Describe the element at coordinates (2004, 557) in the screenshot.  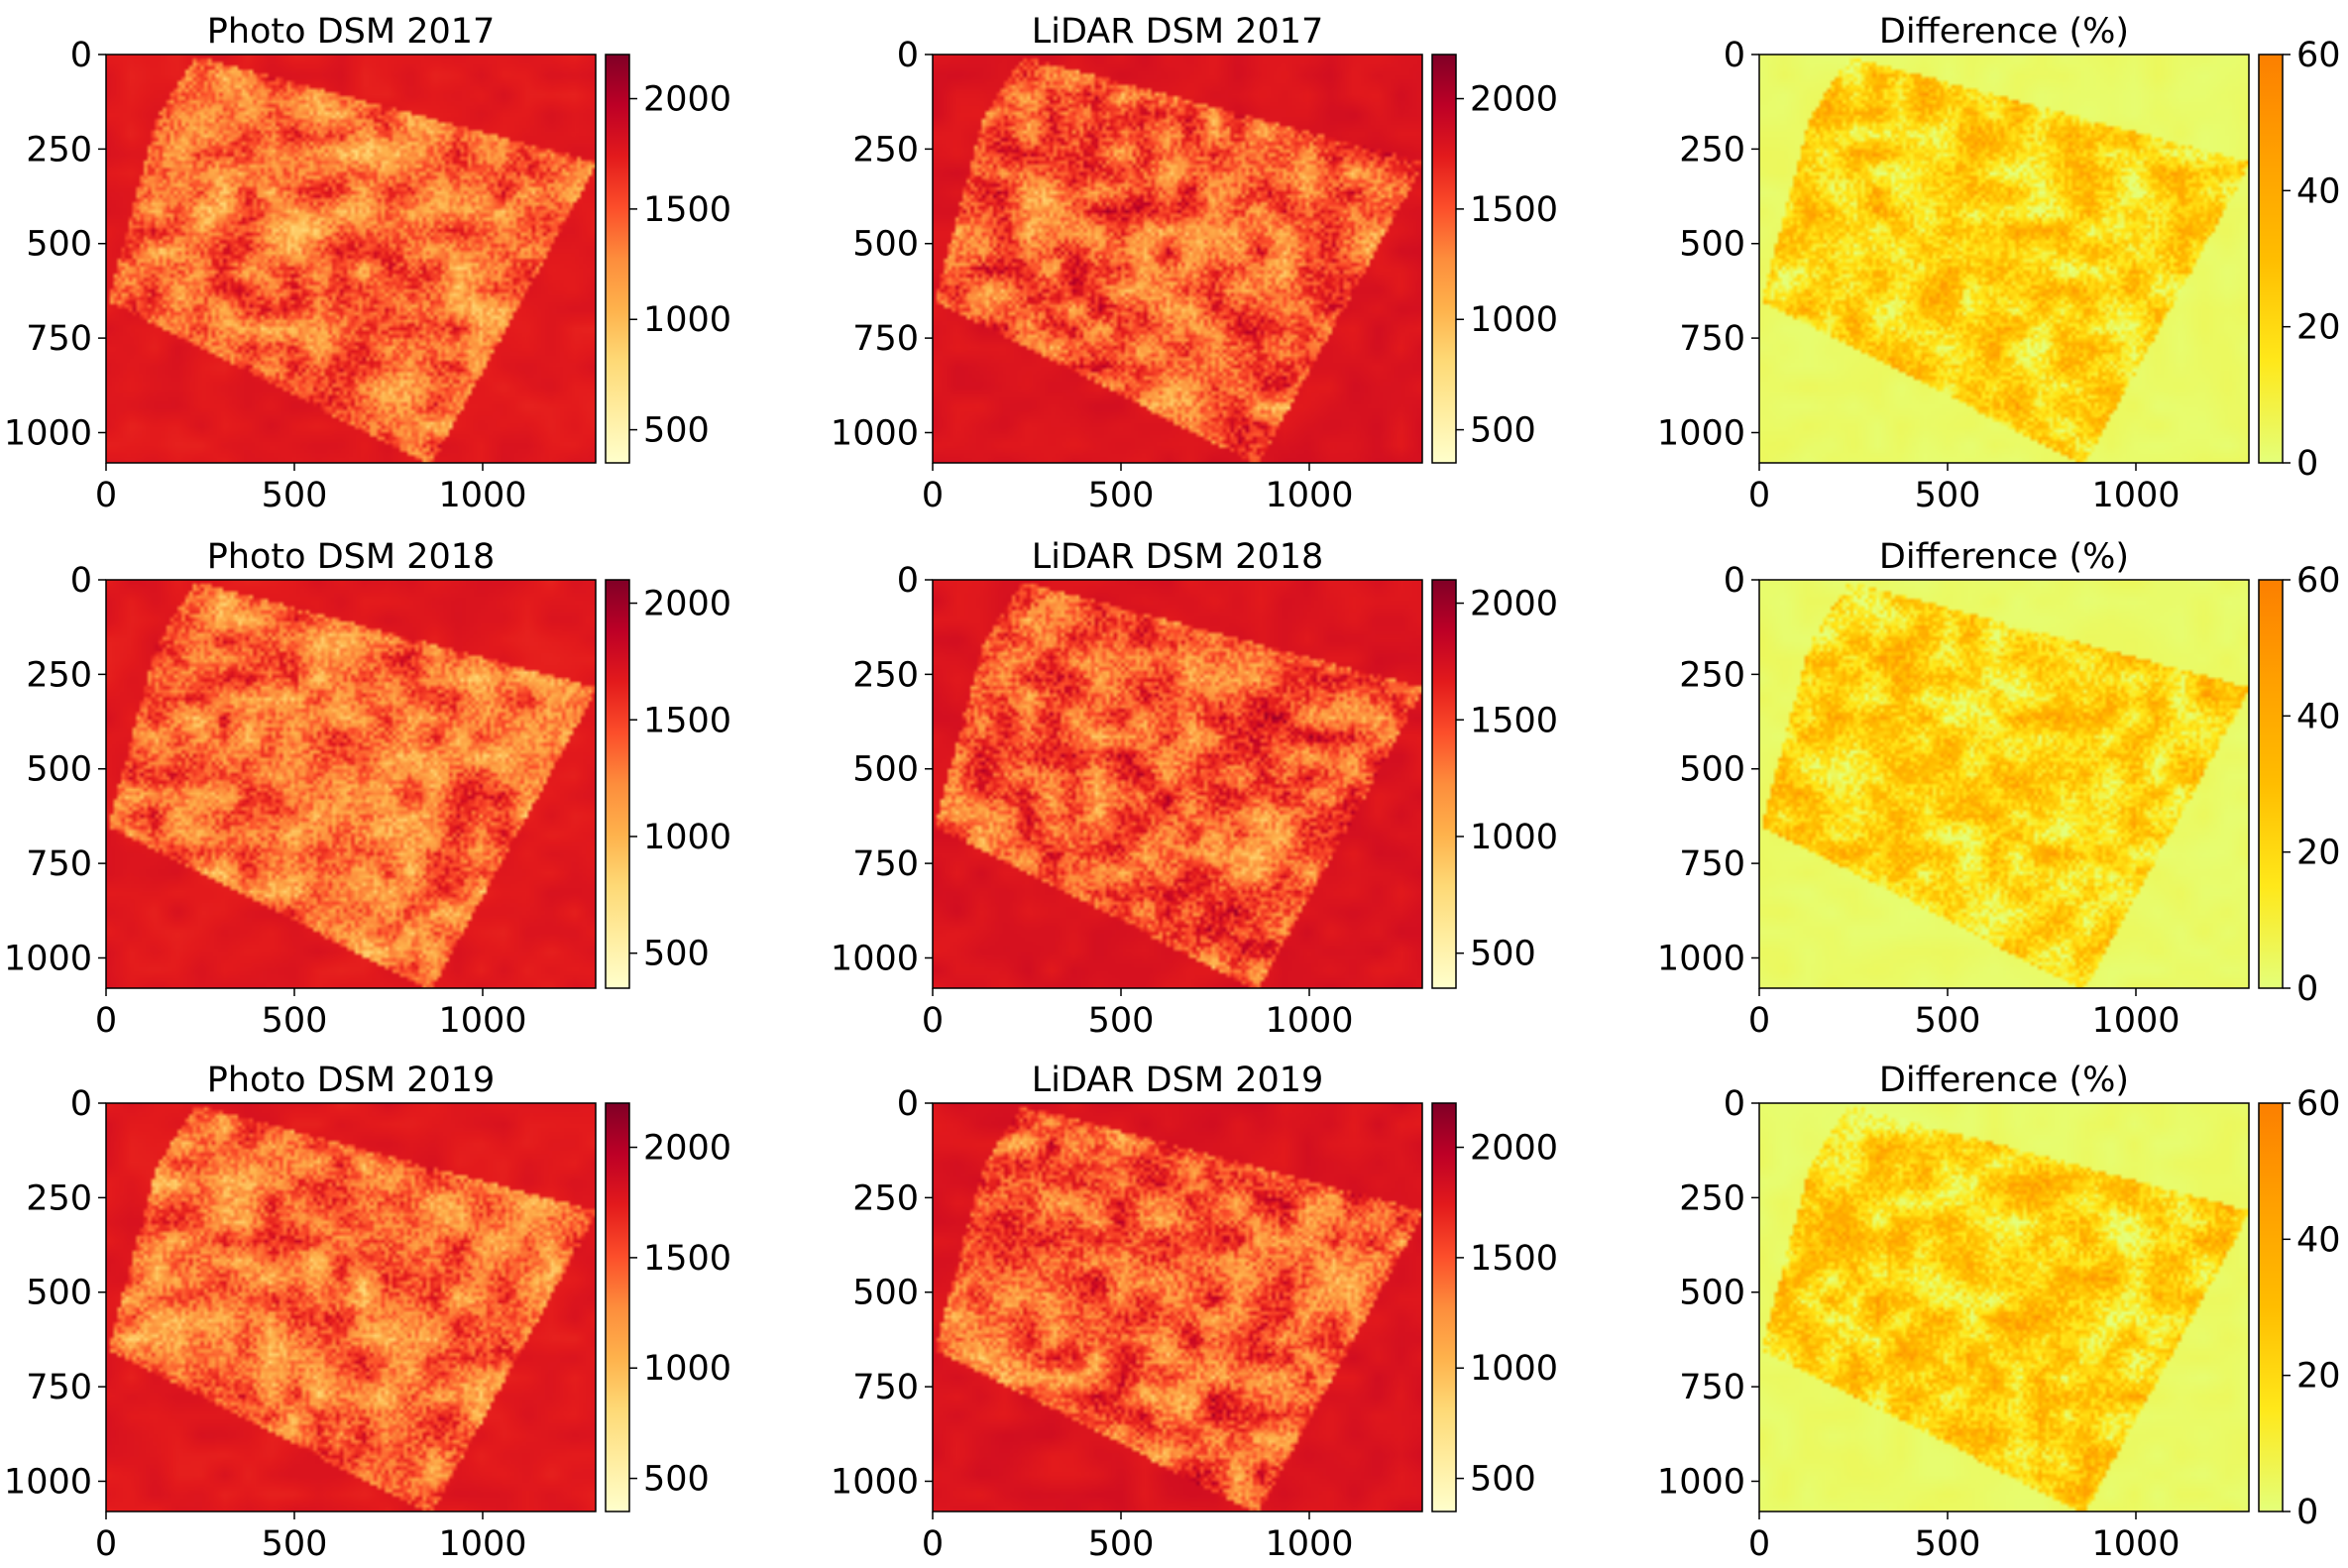
I see `subplot-title: Difference (%)` at that location.